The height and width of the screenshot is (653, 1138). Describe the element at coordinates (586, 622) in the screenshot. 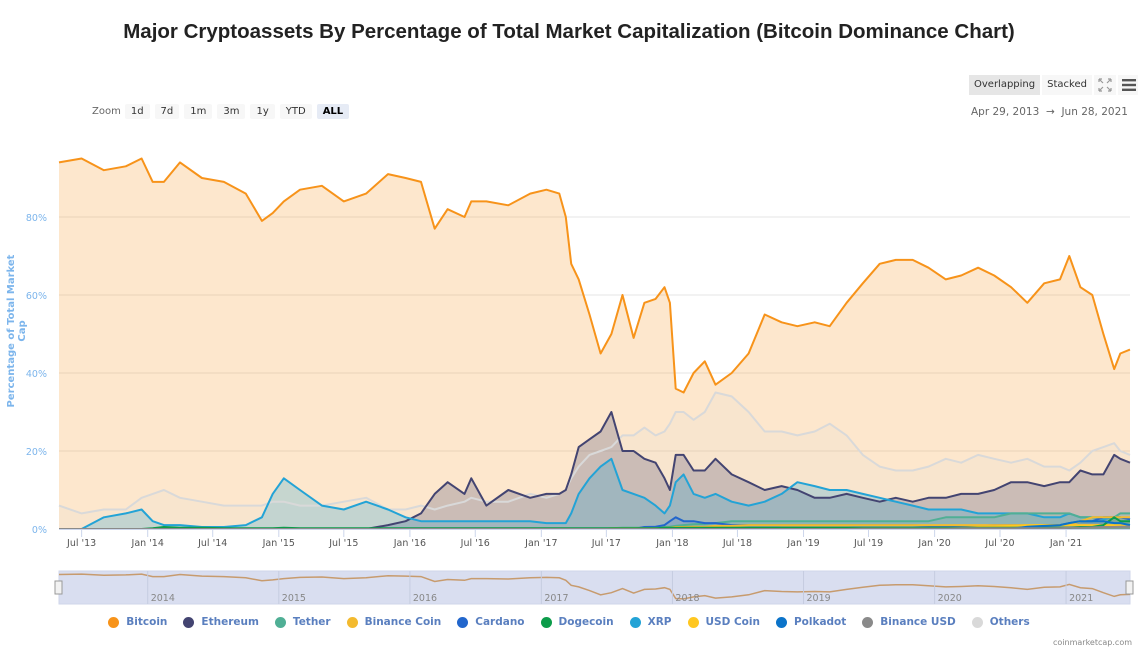

I see `legend-label: Dogecoin` at that location.